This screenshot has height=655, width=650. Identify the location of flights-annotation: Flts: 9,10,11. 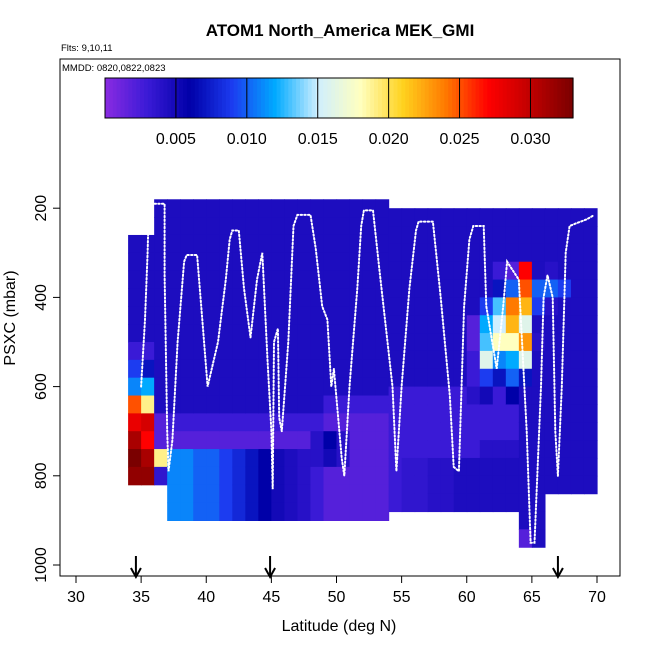
(87, 48).